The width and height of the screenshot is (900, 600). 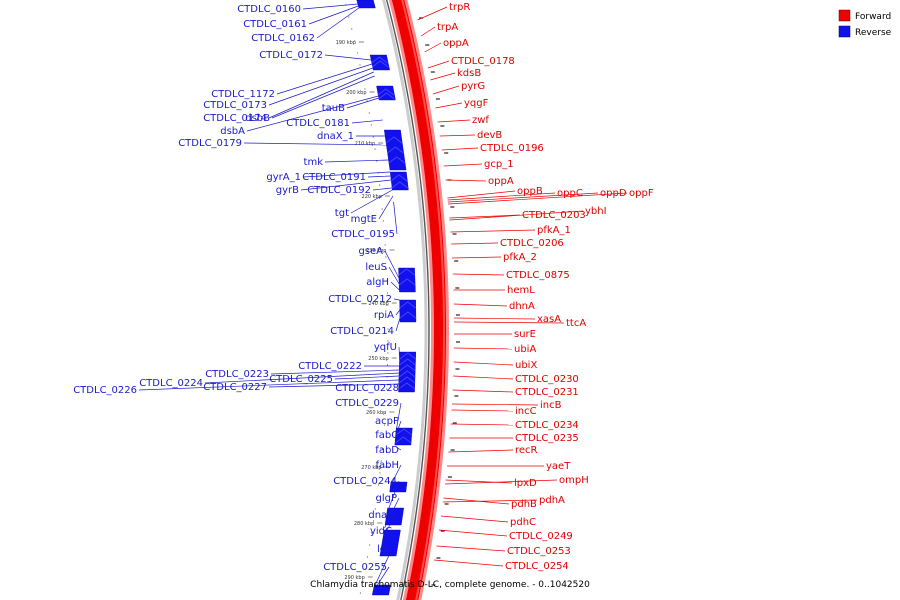 I want to click on forward-gene-label: incB, so click(x=551, y=405).